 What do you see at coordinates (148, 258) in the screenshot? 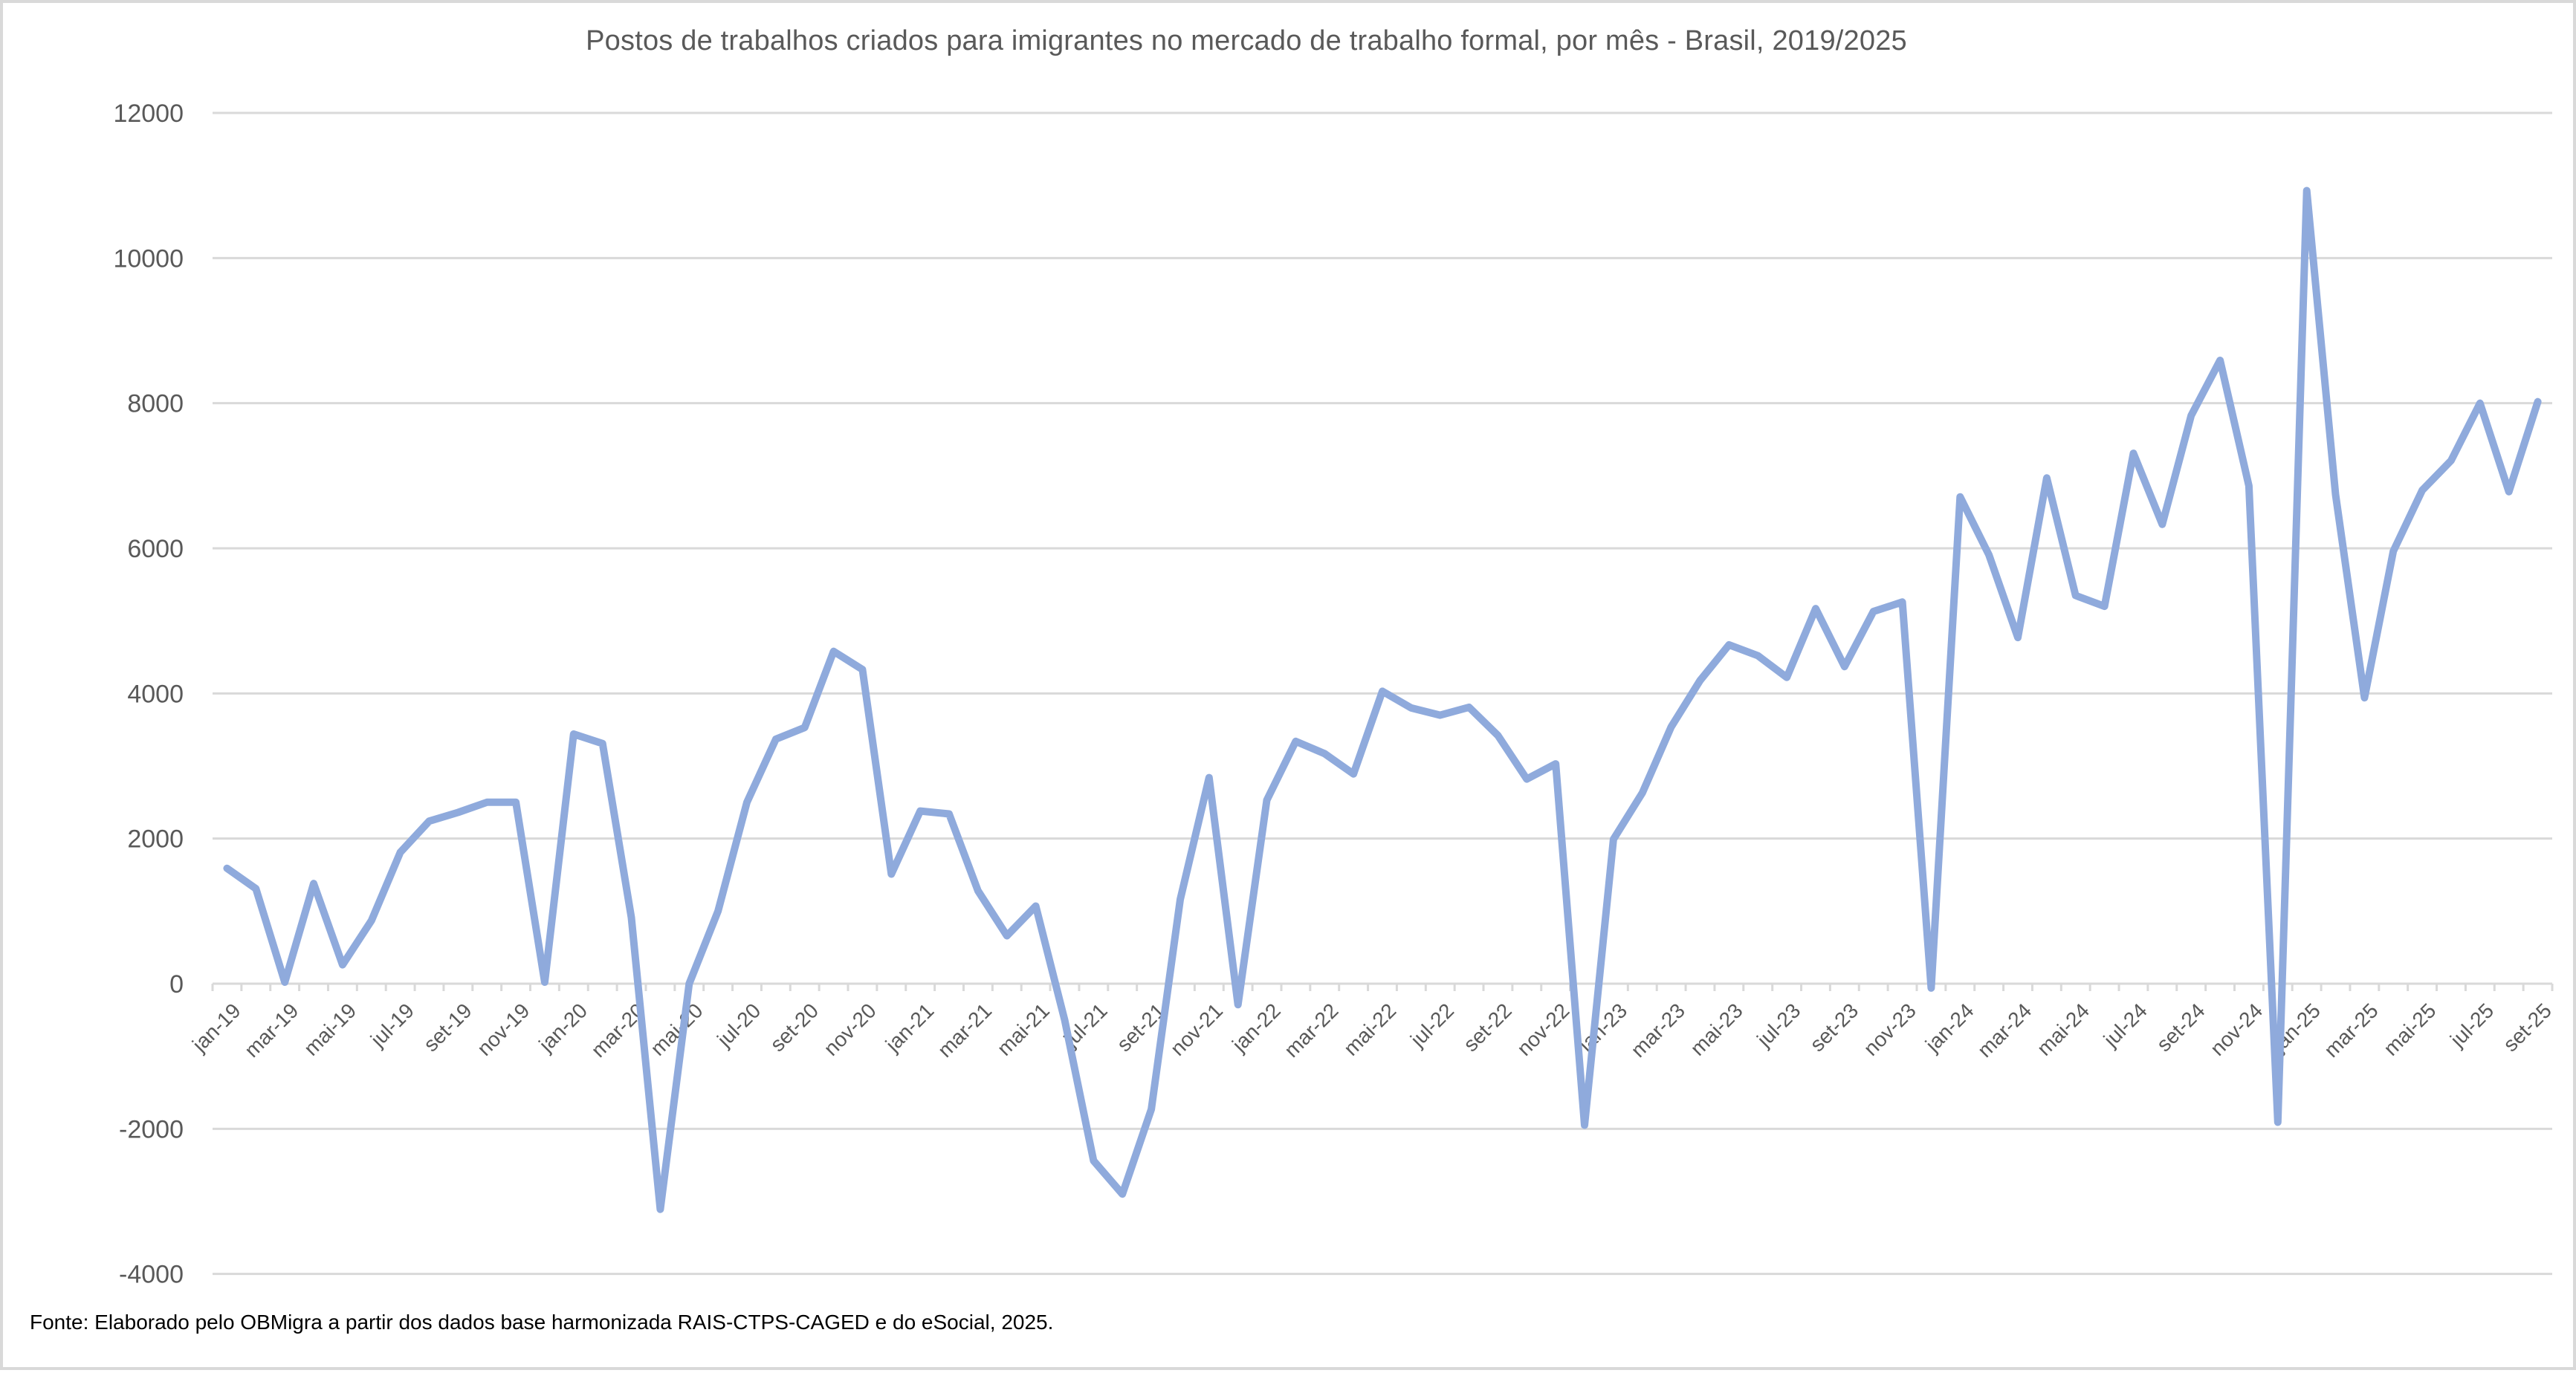
I see `y-tick-label: 10000` at bounding box center [148, 258].